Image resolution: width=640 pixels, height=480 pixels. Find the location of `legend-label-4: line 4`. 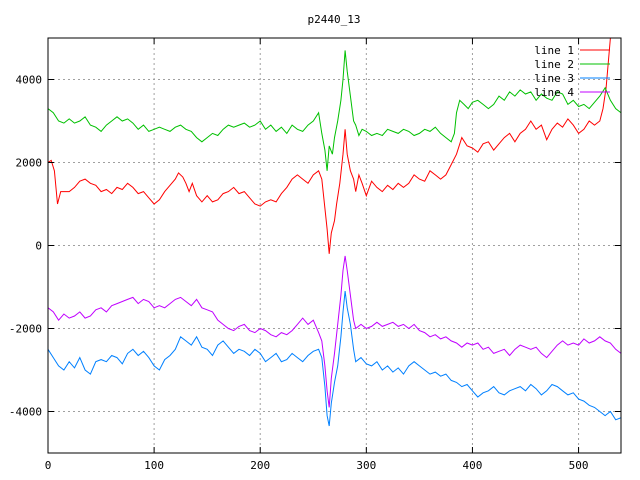

legend-label-4: line 4 is located at coordinates (554, 92).